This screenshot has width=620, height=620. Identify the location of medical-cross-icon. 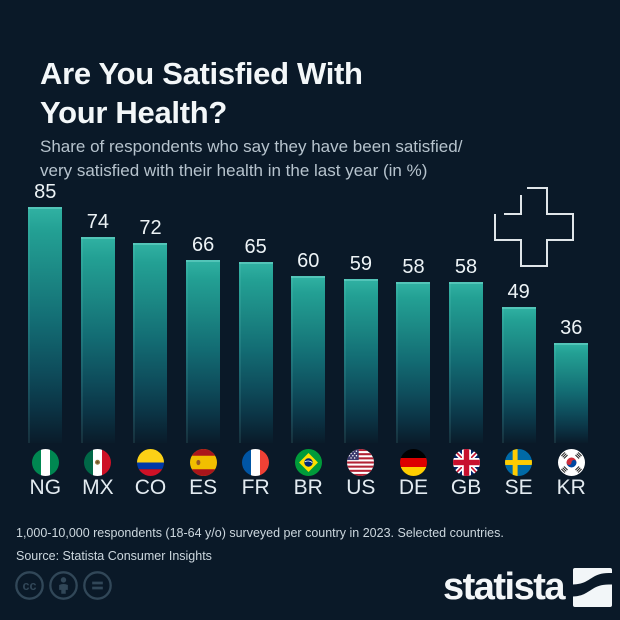
(534, 227).